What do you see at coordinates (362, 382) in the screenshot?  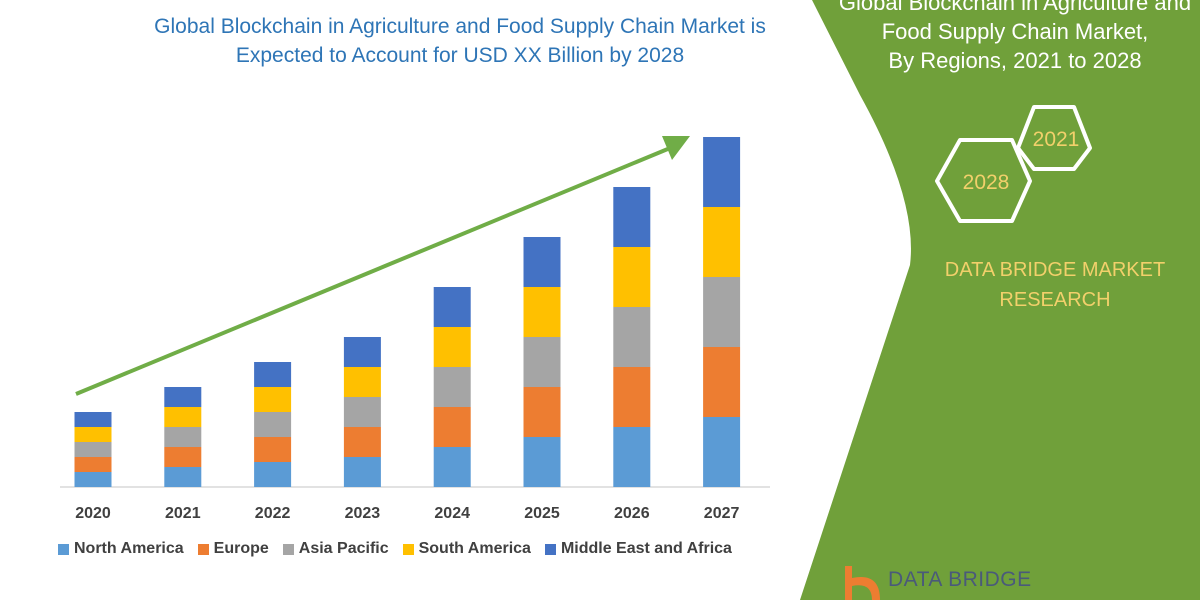 I see `bar-segment-2023-south-america` at bounding box center [362, 382].